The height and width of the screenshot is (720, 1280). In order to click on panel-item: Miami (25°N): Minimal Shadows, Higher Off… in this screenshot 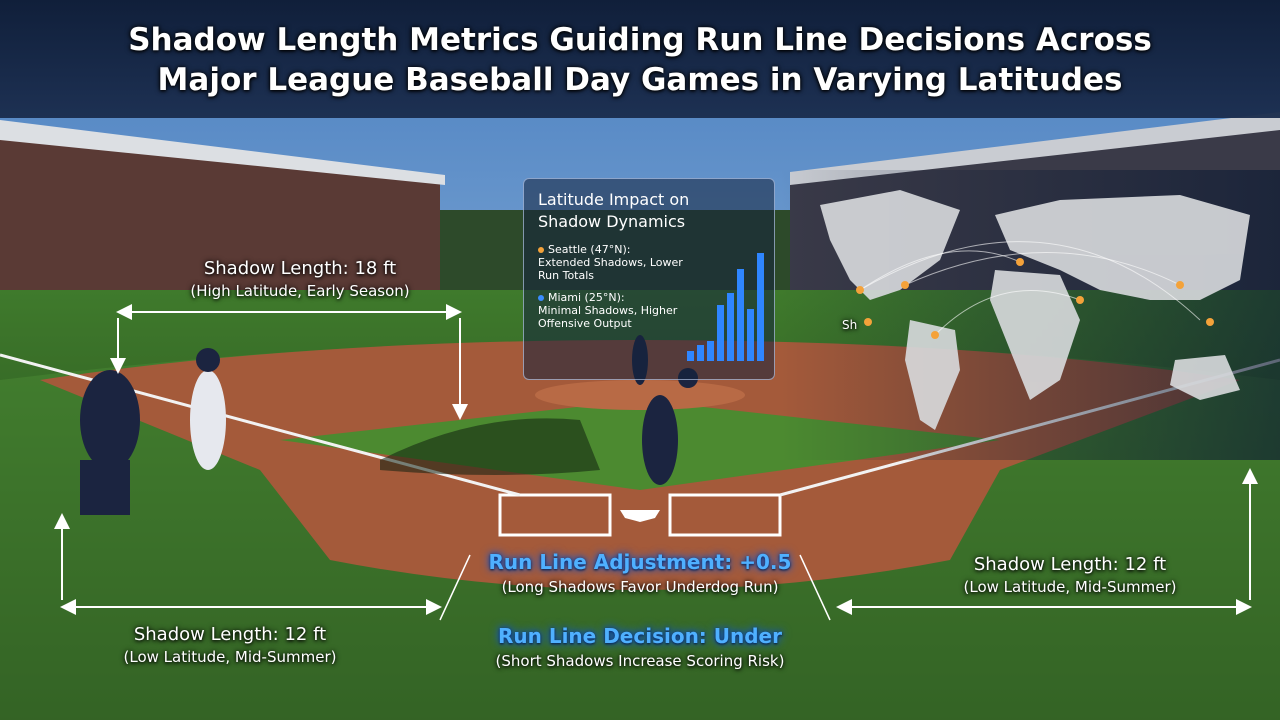, I will do `click(613, 310)`.